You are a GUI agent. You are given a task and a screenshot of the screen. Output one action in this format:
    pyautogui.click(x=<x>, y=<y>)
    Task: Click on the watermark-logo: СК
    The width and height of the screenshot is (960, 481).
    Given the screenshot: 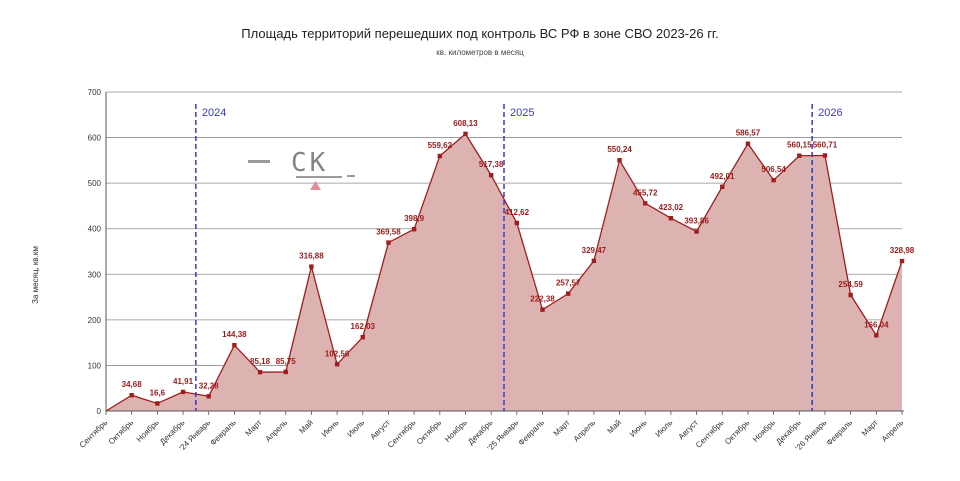 What is the action you would take?
    pyautogui.click(x=301, y=169)
    